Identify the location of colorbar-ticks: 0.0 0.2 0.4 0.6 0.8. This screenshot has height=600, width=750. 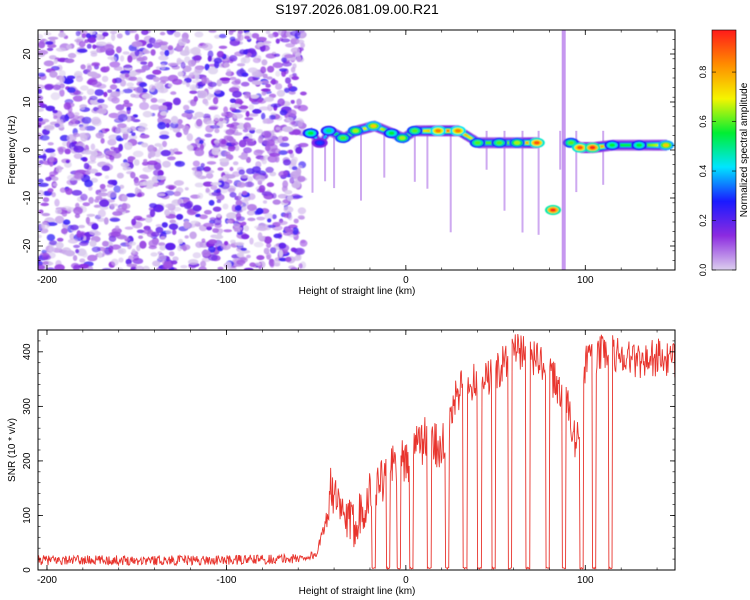
(717, 171).